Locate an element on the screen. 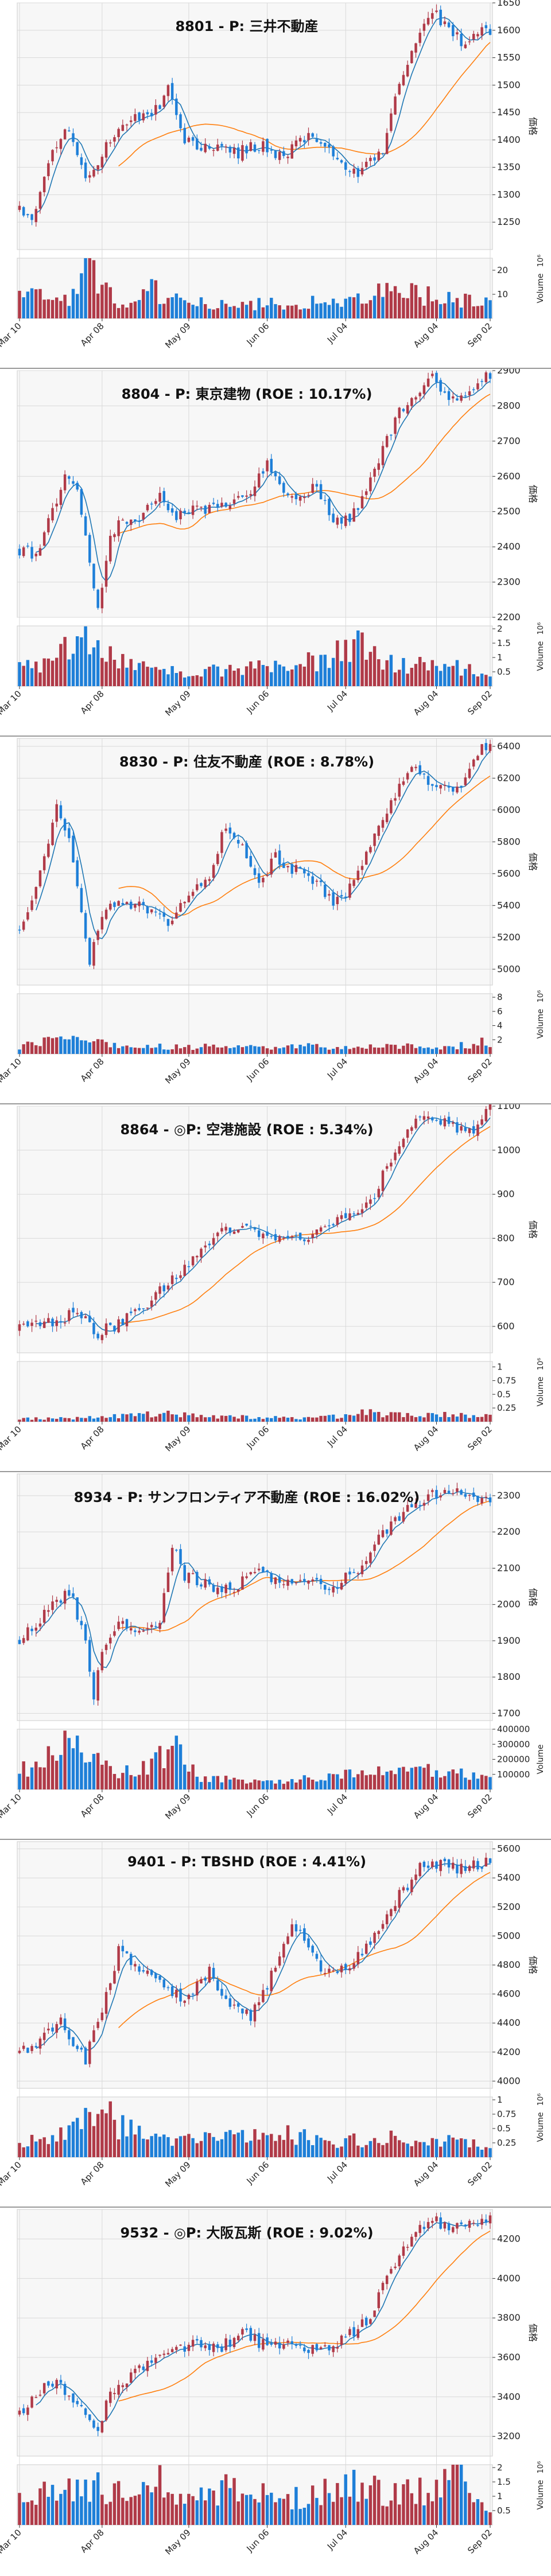  x-tick-label: Mar 10 is located at coordinates (12, 1070).